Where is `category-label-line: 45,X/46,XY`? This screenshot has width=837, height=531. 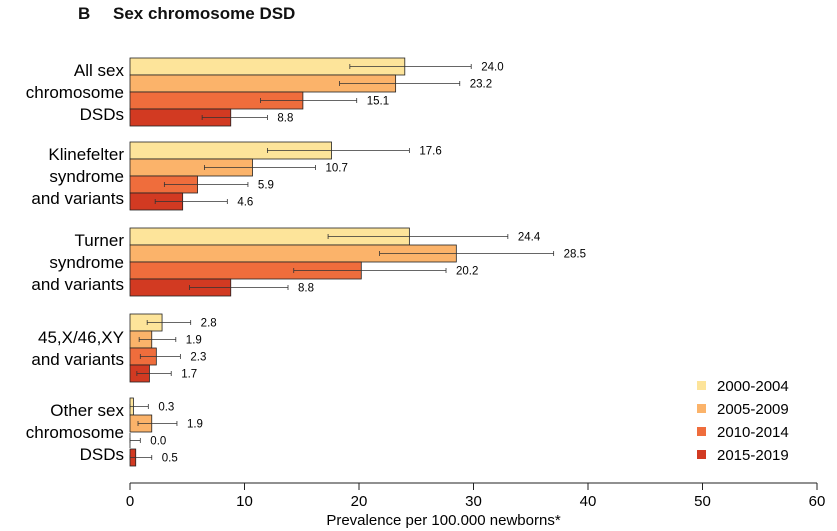 category-label-line: 45,X/46,XY is located at coordinates (81, 337).